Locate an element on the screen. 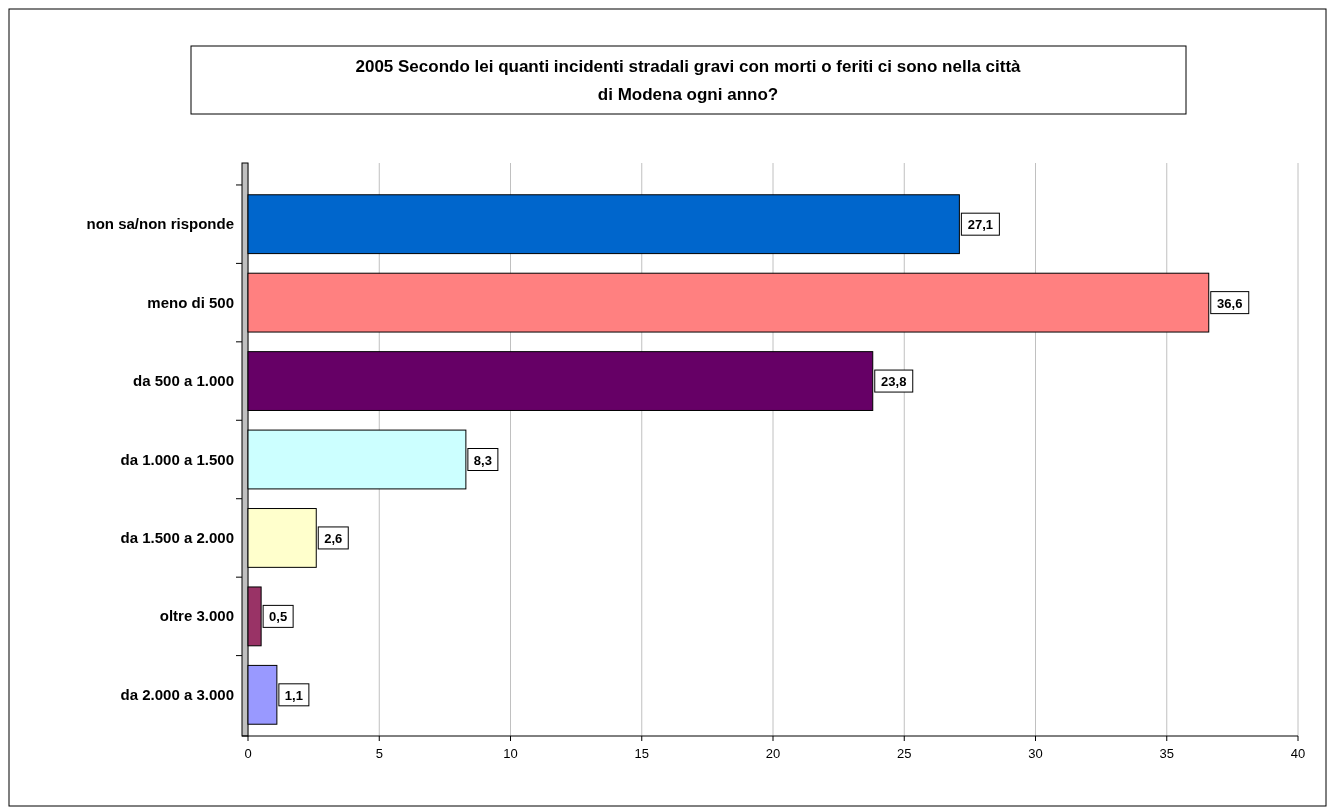 The height and width of the screenshot is (809, 1329). y-tick-label: da 1.500 a 2.000 is located at coordinates (177, 537).